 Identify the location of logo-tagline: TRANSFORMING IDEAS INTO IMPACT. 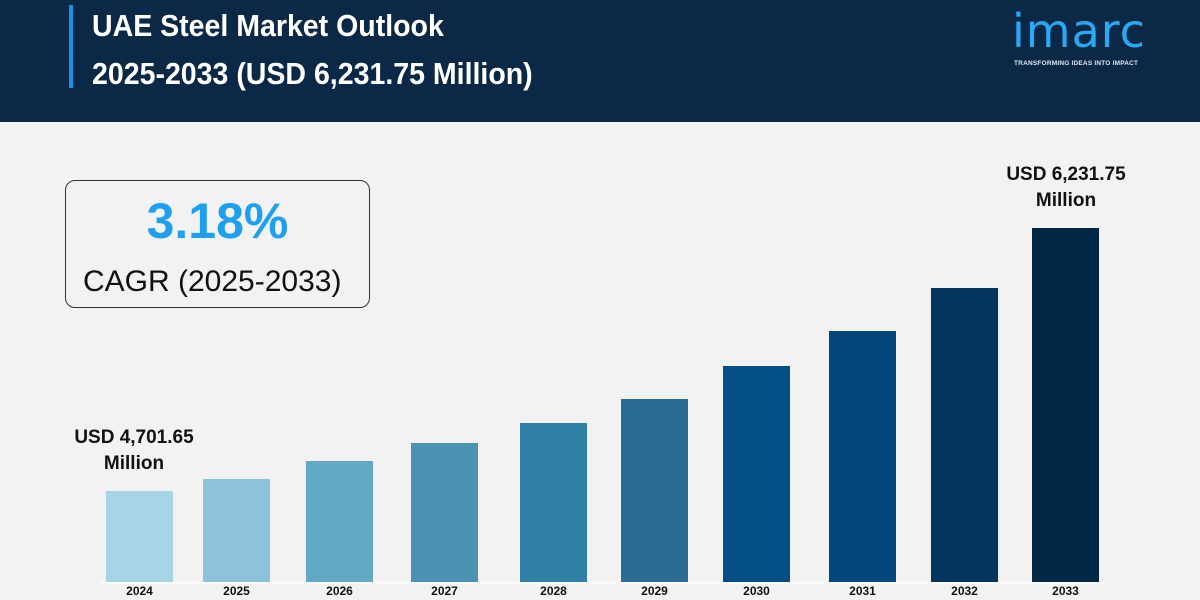
(1076, 63).